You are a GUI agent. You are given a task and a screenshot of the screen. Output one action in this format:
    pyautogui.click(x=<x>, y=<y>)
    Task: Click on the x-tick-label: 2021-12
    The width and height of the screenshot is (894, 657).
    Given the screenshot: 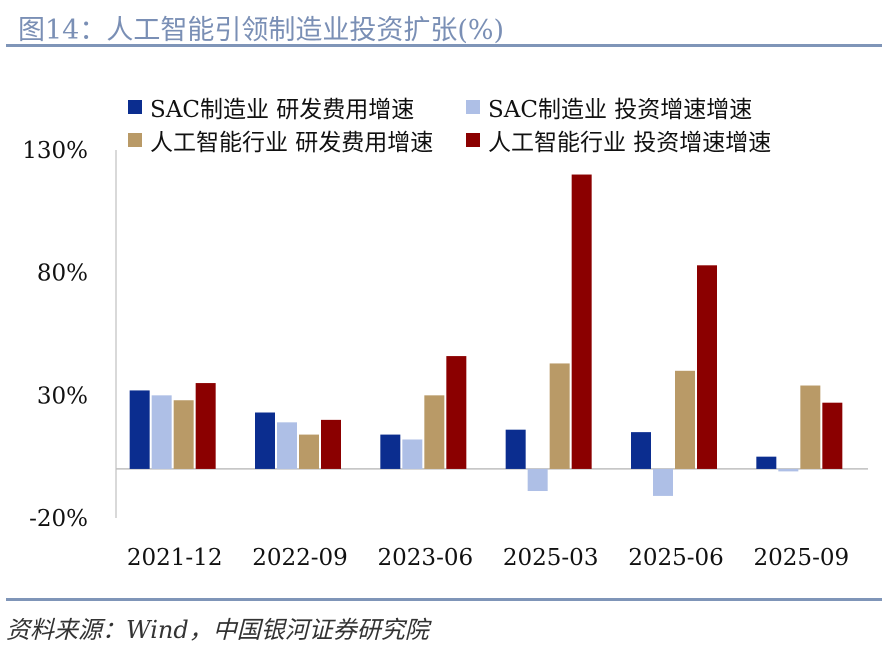 What is the action you would take?
    pyautogui.click(x=175, y=558)
    